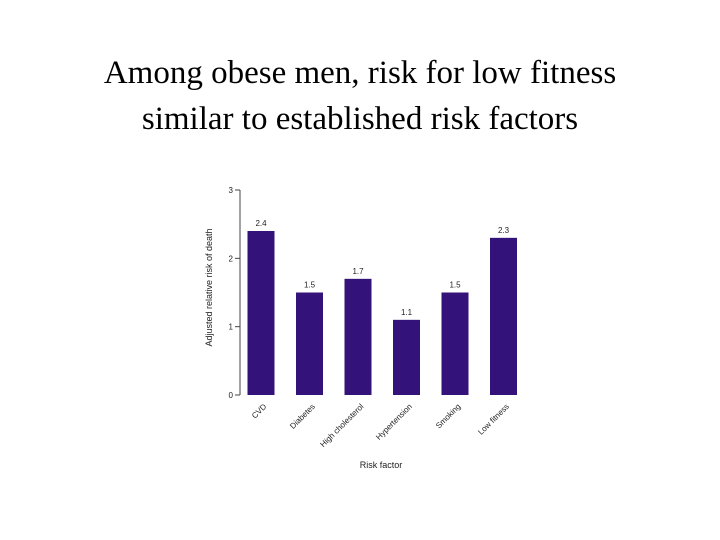  What do you see at coordinates (231, 395) in the screenshot?
I see `y-tick-label: 0` at bounding box center [231, 395].